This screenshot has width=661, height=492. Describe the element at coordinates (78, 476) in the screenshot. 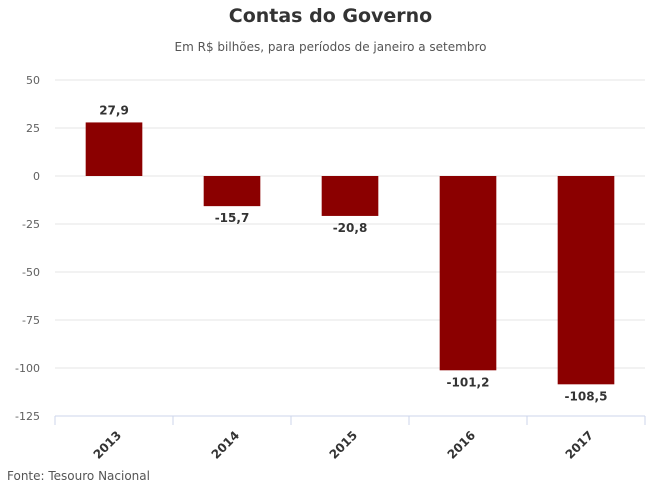

I see `source-note: Fonte: Tesouro Nacional` at that location.